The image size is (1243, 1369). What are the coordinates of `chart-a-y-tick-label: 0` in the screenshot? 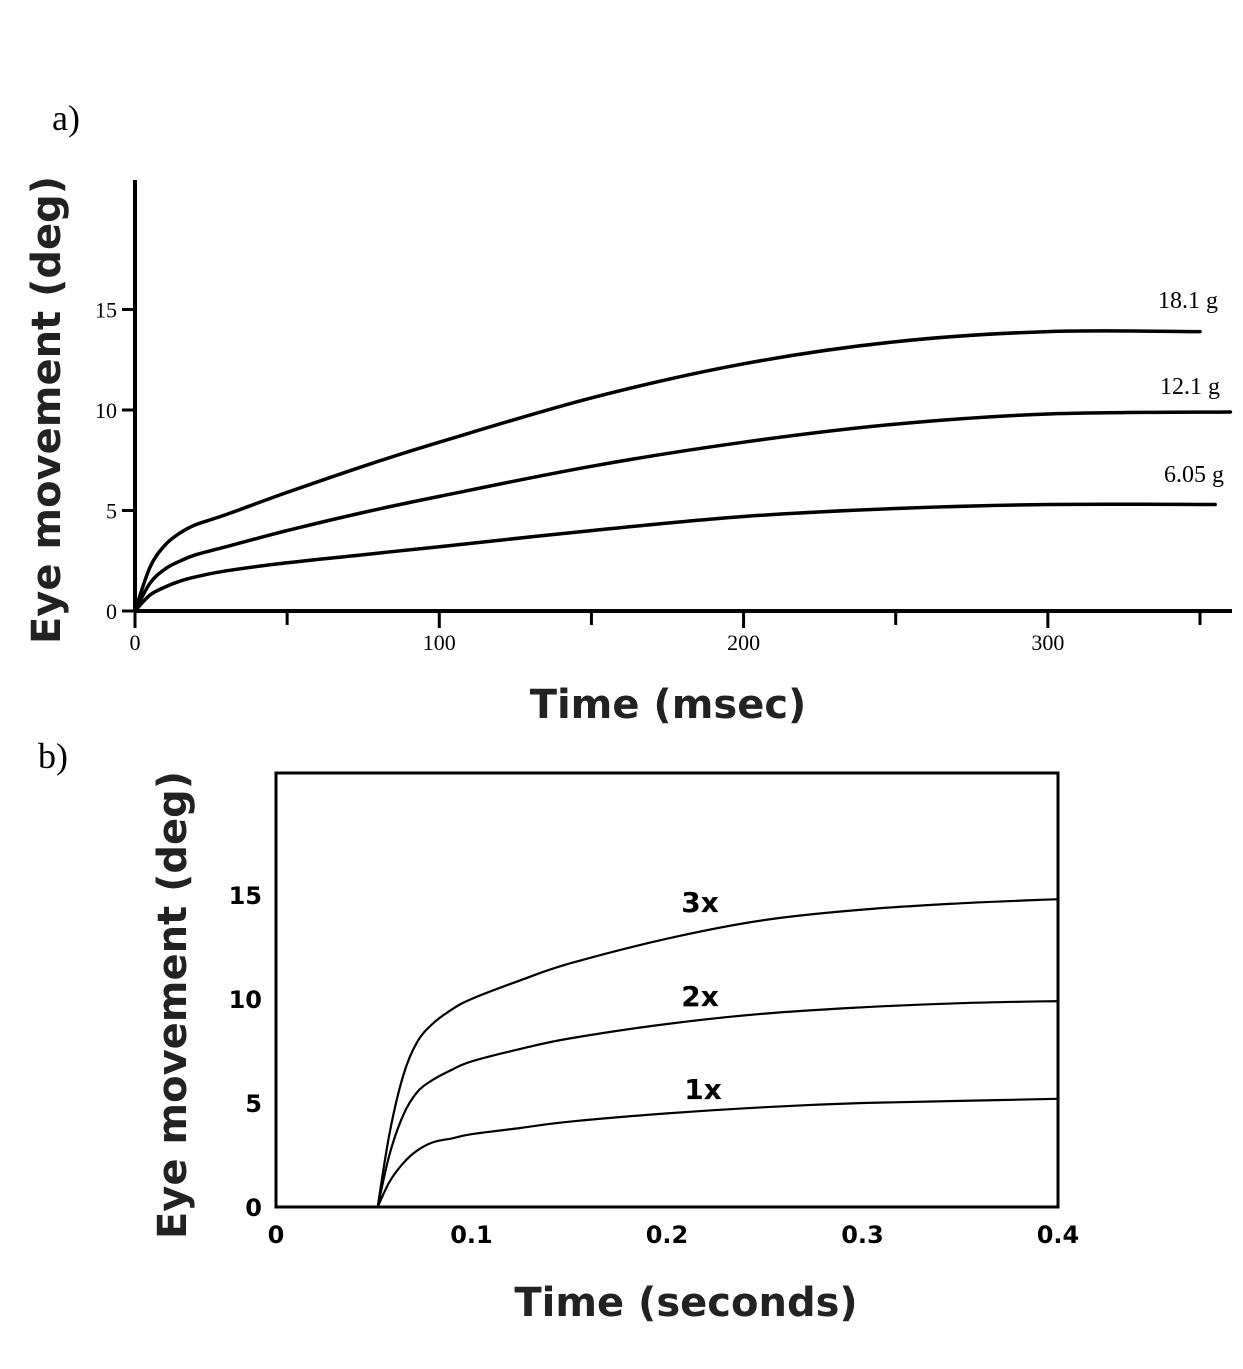 It's located at (111, 611).